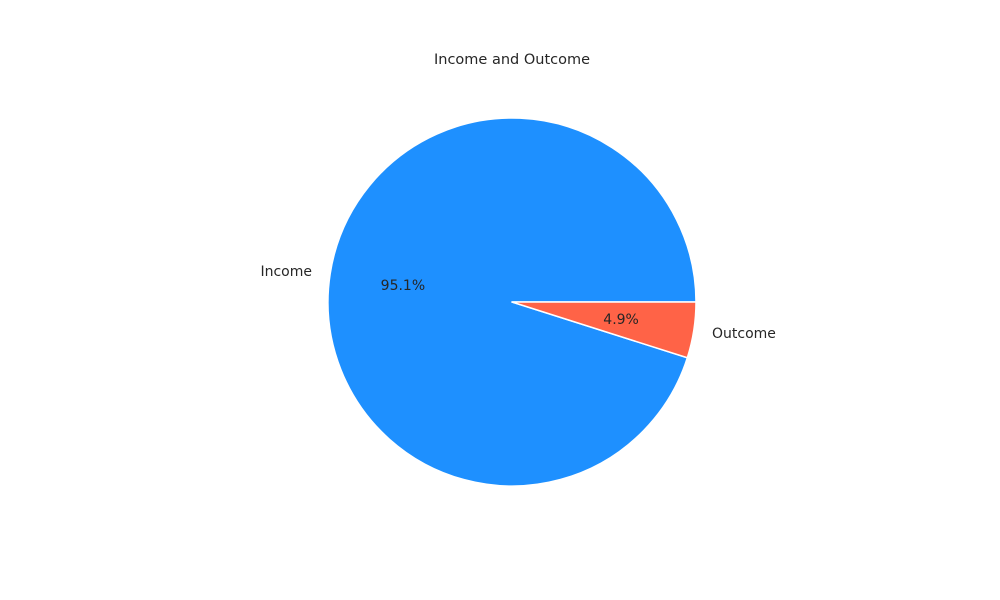  Describe the element at coordinates (403, 286) in the screenshot. I see `slice-percent-income: 95.1%` at that location.